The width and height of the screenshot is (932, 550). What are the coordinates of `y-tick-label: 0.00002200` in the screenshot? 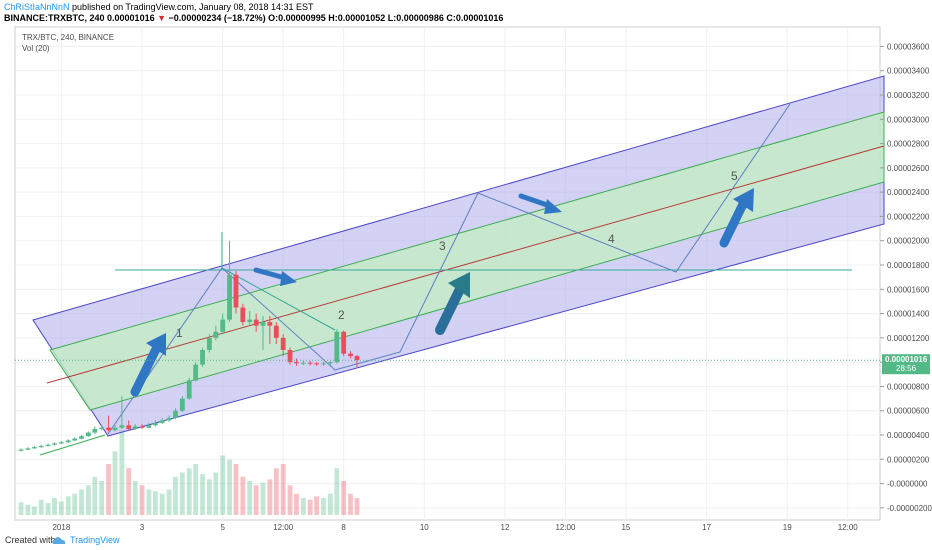 It's located at (908, 216).